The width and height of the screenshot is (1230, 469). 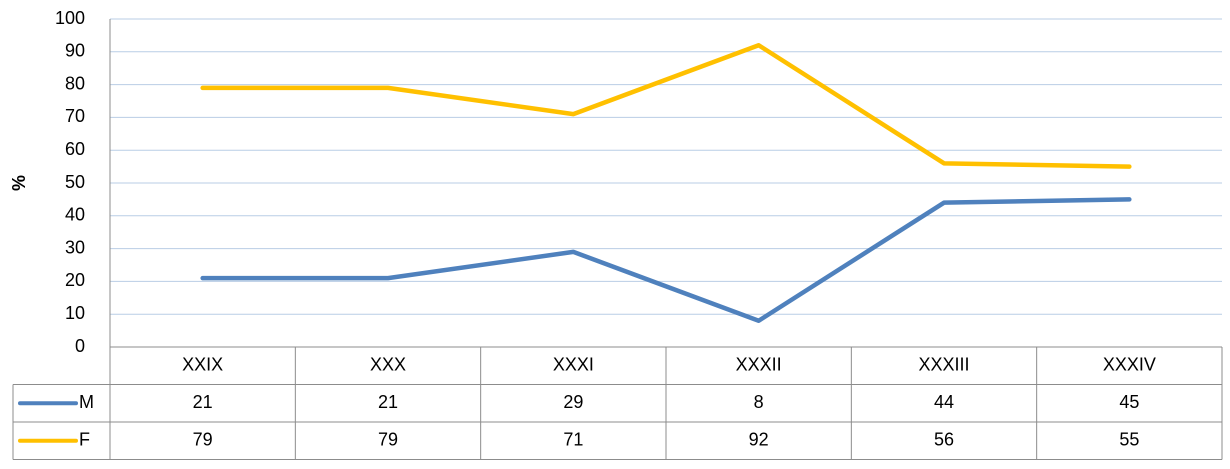 What do you see at coordinates (1129, 402) in the screenshot?
I see `table-value: 45` at bounding box center [1129, 402].